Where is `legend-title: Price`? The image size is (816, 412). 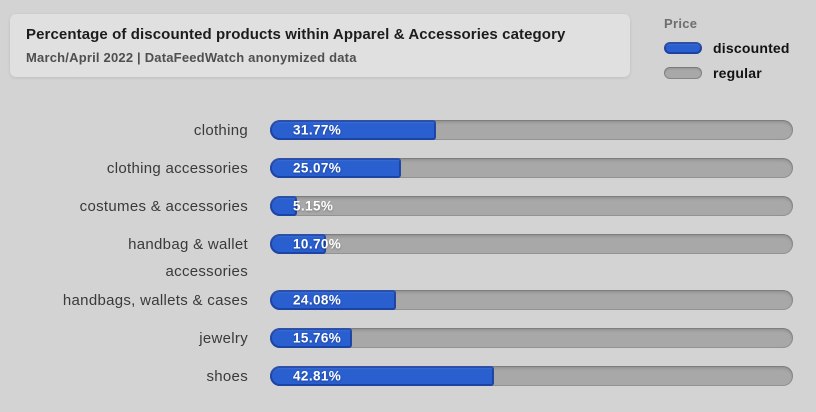 legend-title: Price is located at coordinates (681, 23).